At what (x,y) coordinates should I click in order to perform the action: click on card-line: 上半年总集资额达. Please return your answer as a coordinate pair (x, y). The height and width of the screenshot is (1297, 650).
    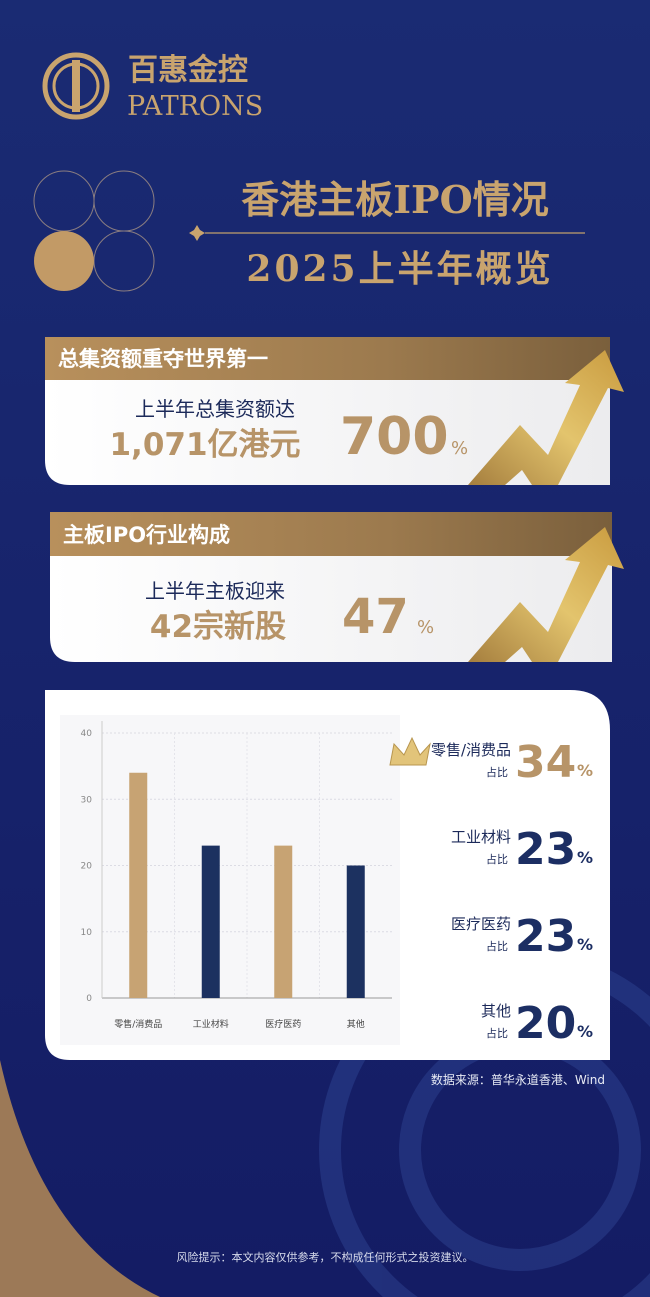
    Looking at the image, I should click on (215, 409).